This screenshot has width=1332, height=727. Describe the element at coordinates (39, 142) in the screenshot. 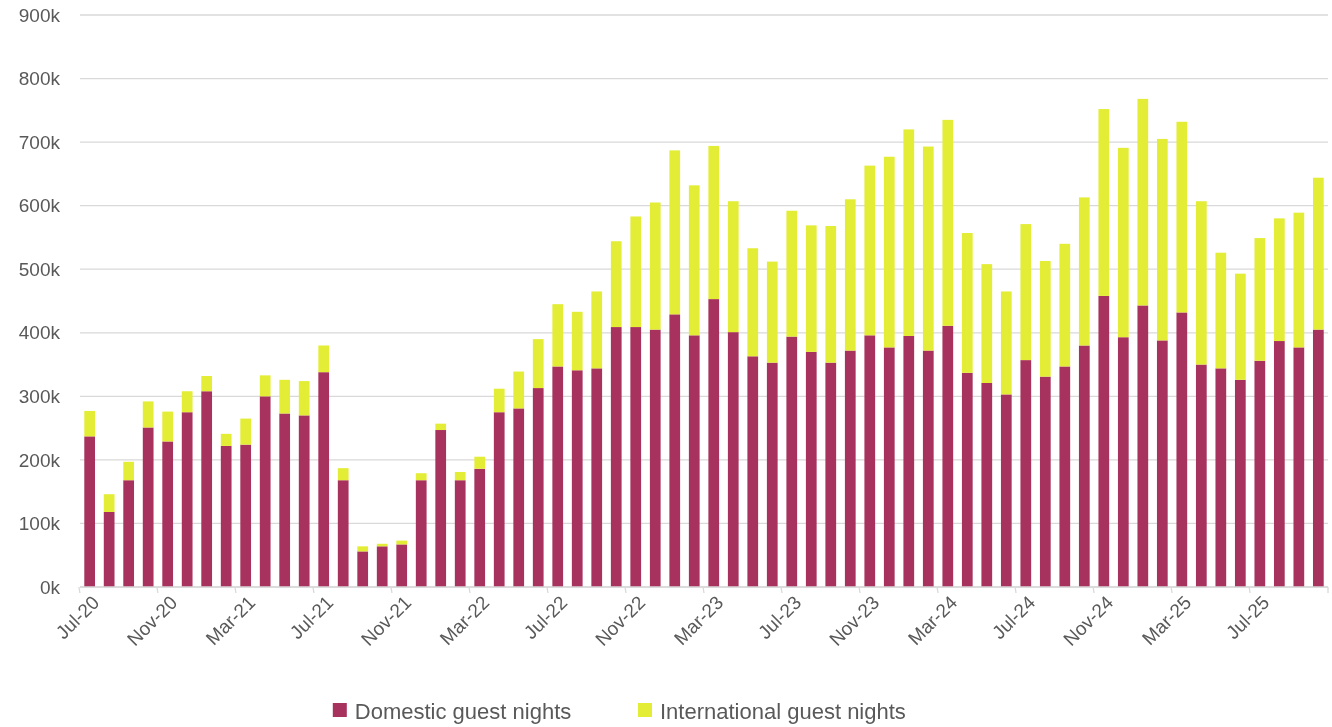

I see `y-tick-label: 700k` at that location.